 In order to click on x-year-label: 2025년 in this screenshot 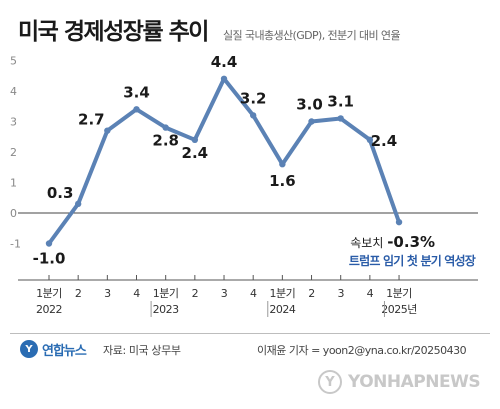, I will do `click(399, 309)`.